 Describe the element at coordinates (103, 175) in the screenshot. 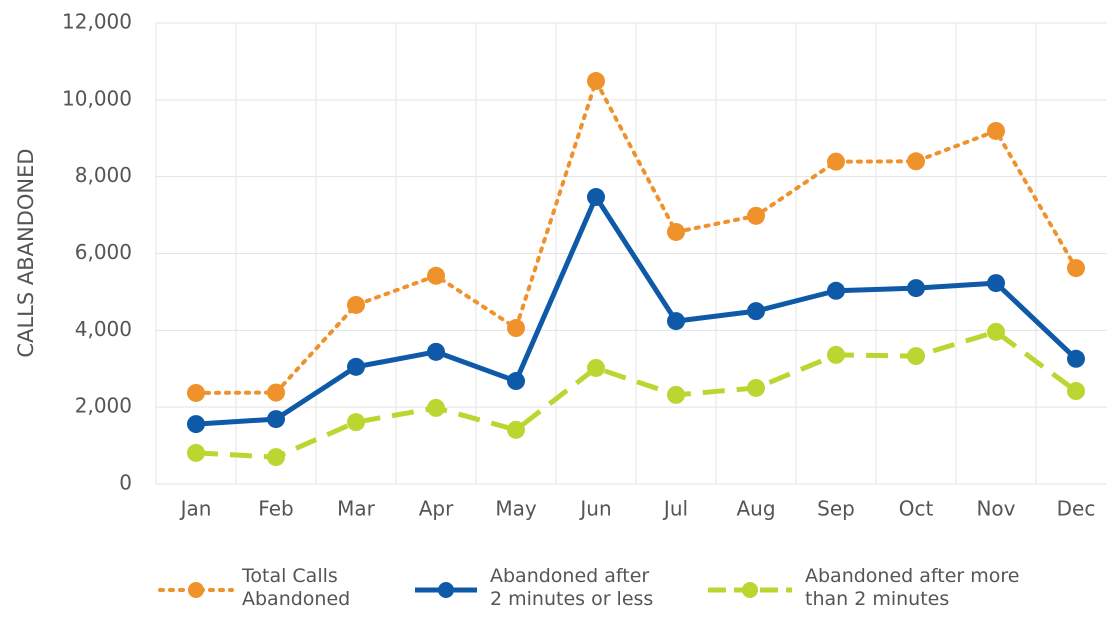

I see `y-tick-label: 8,000` at that location.